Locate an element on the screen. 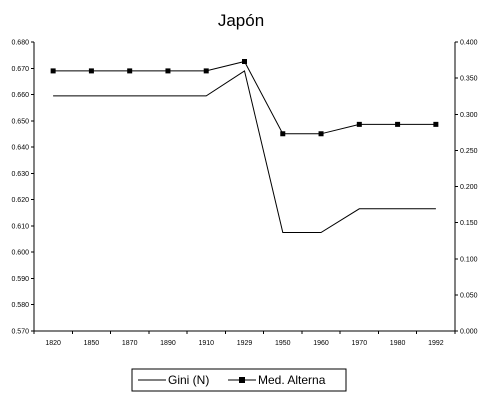 This screenshot has height=396, width=482. y-left-tick-label: 0.650 is located at coordinates (20, 121).